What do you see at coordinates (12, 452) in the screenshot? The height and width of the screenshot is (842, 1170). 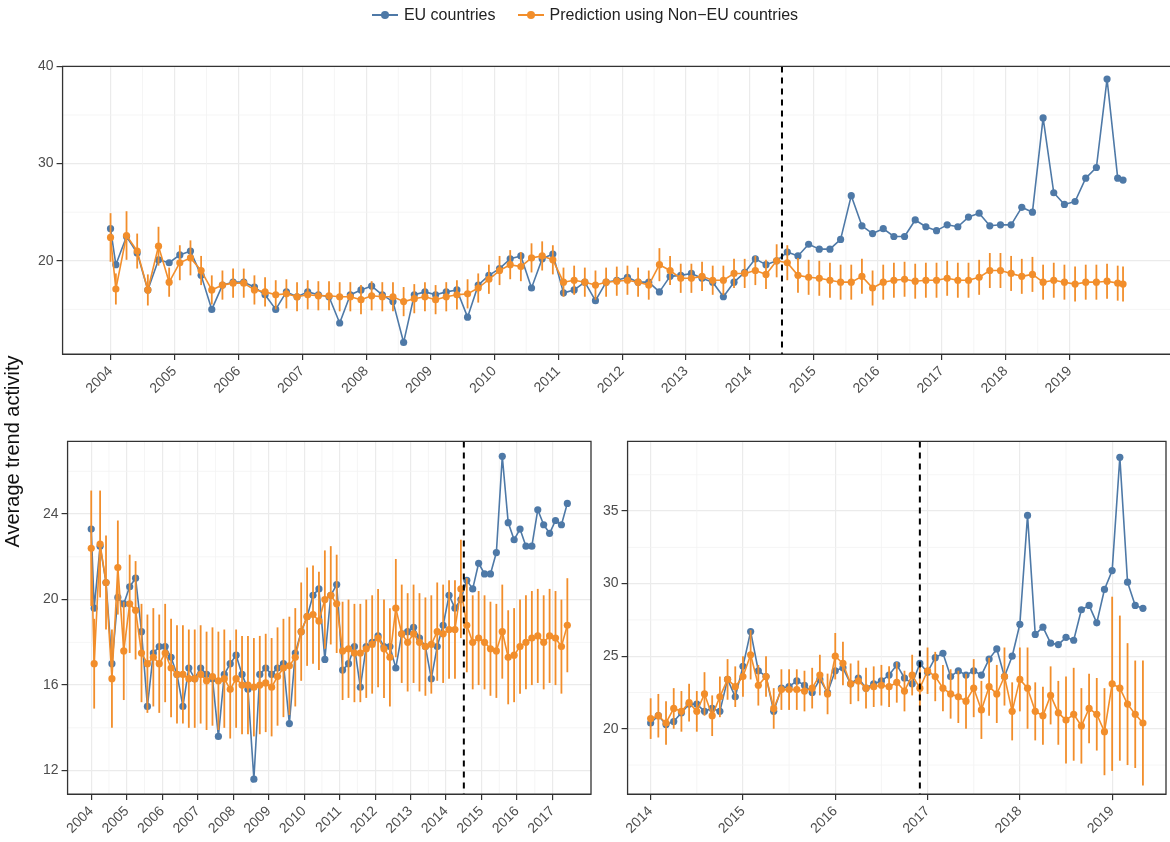 I see `y-axis-title: Average trend activity` at bounding box center [12, 452].